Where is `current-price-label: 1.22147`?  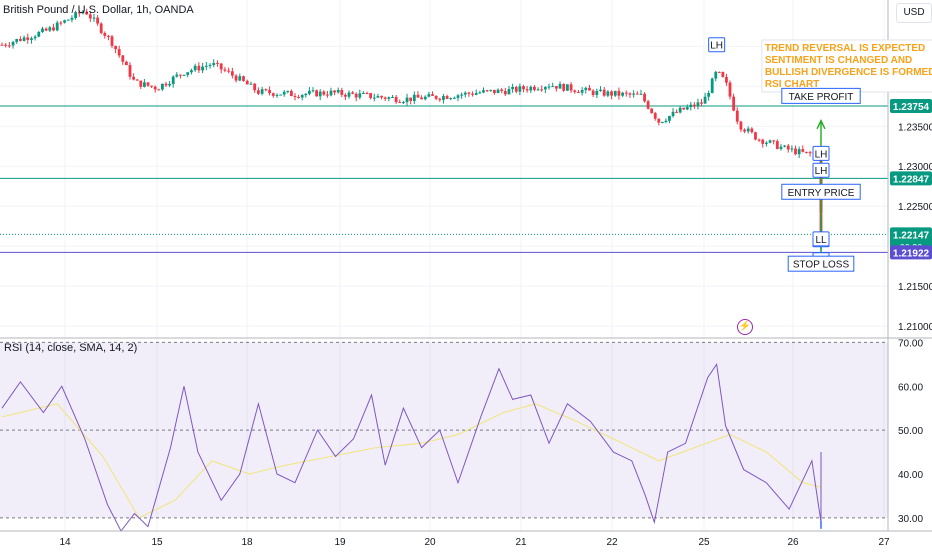
current-price-label: 1.22147 is located at coordinates (911, 235).